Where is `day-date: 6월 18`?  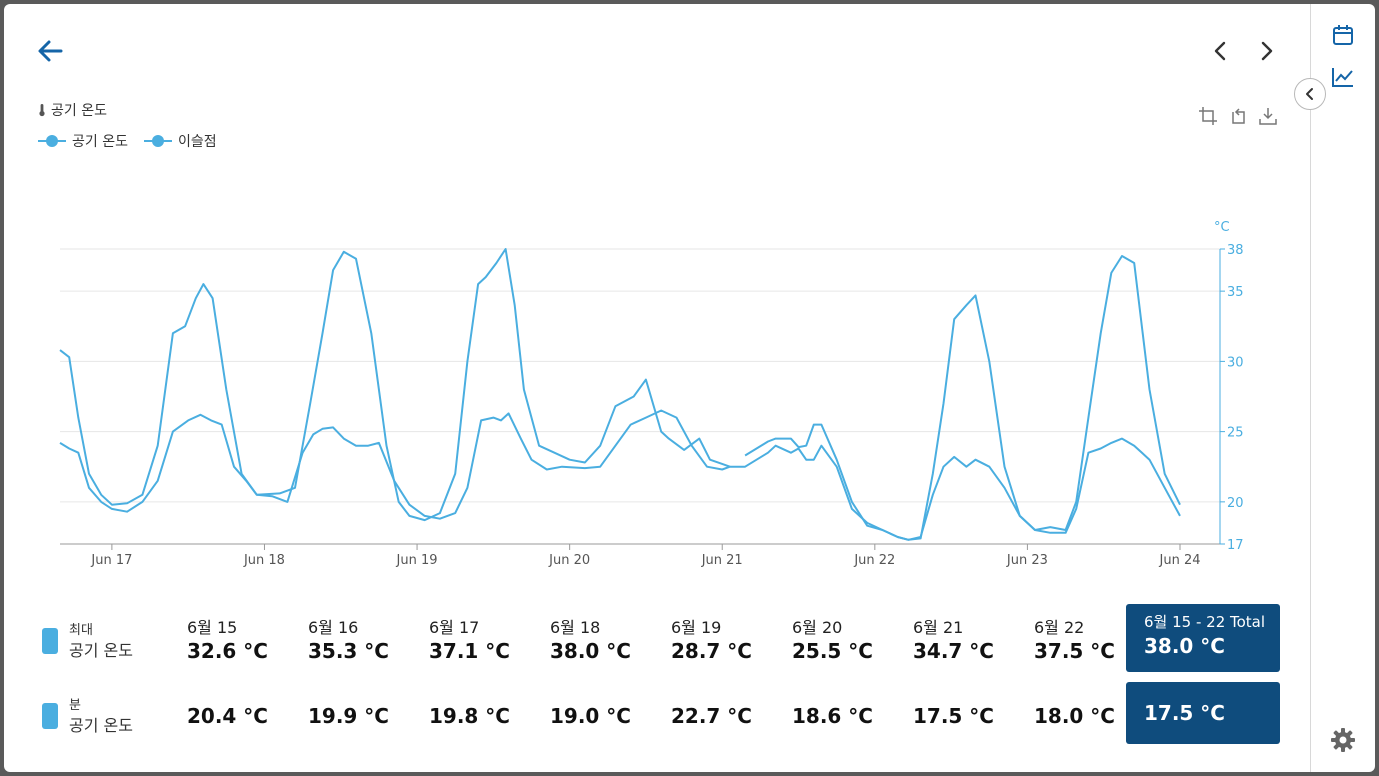 day-date: 6월 18 is located at coordinates (575, 627).